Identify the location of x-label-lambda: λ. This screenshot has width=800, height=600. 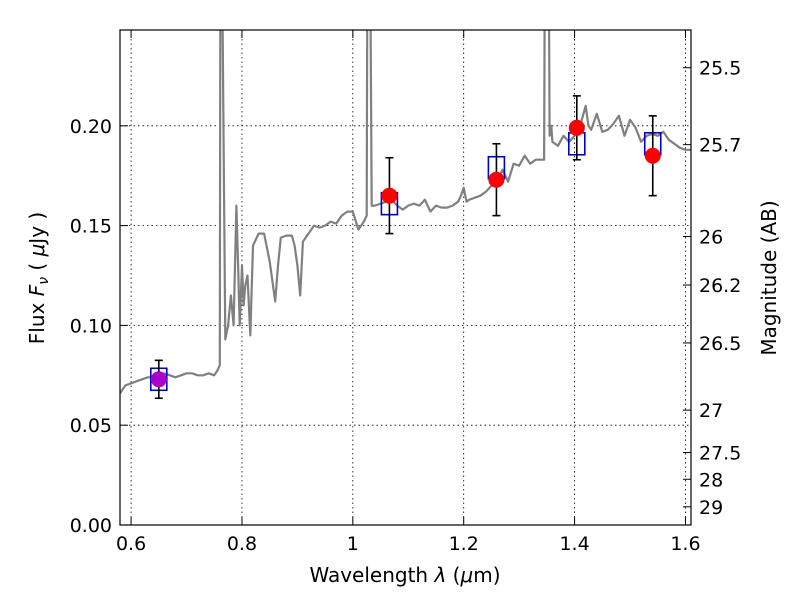
(439, 575).